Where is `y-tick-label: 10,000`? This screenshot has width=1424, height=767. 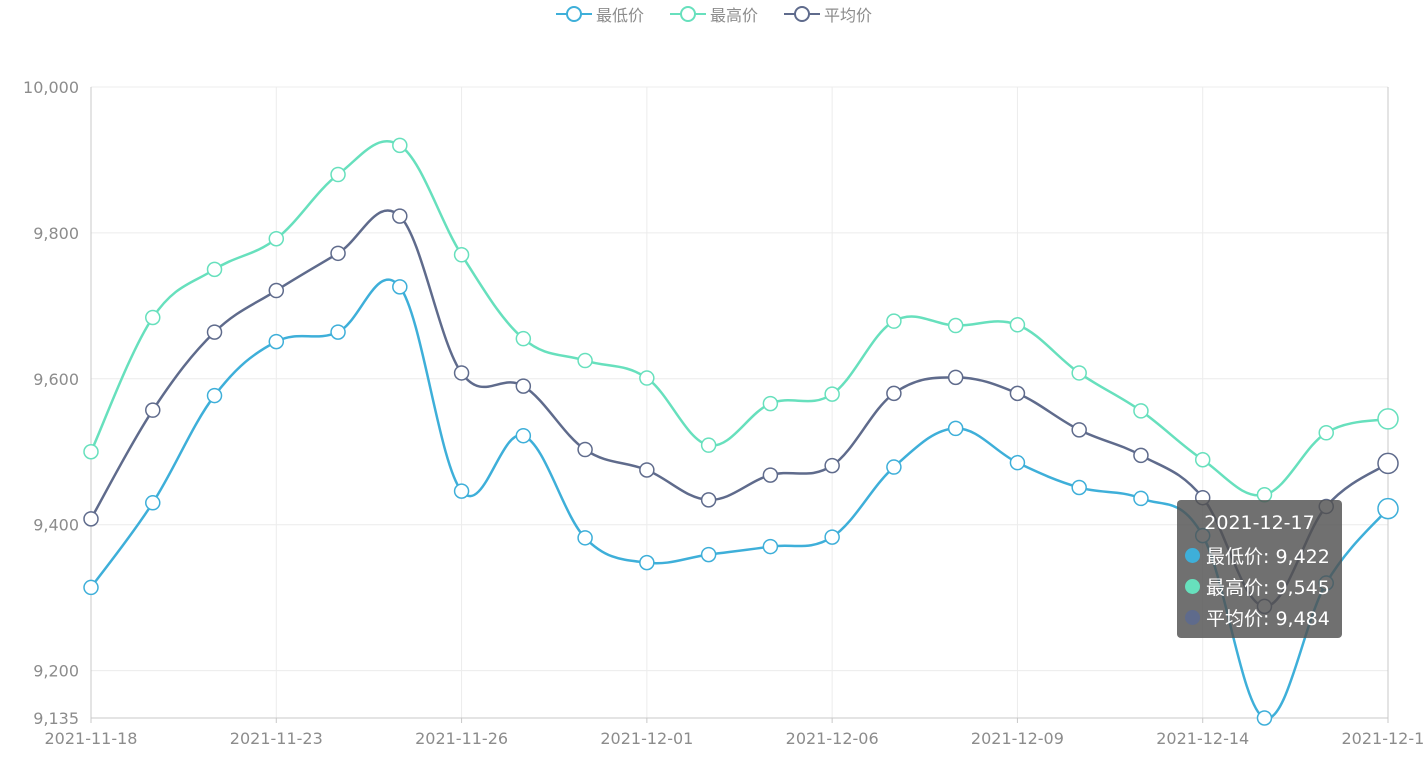 y-tick-label: 10,000 is located at coordinates (51, 87).